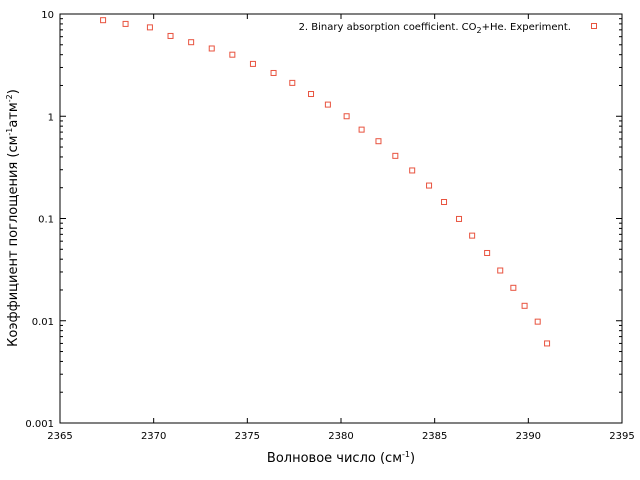  I want to click on legend-marker, so click(594, 26).